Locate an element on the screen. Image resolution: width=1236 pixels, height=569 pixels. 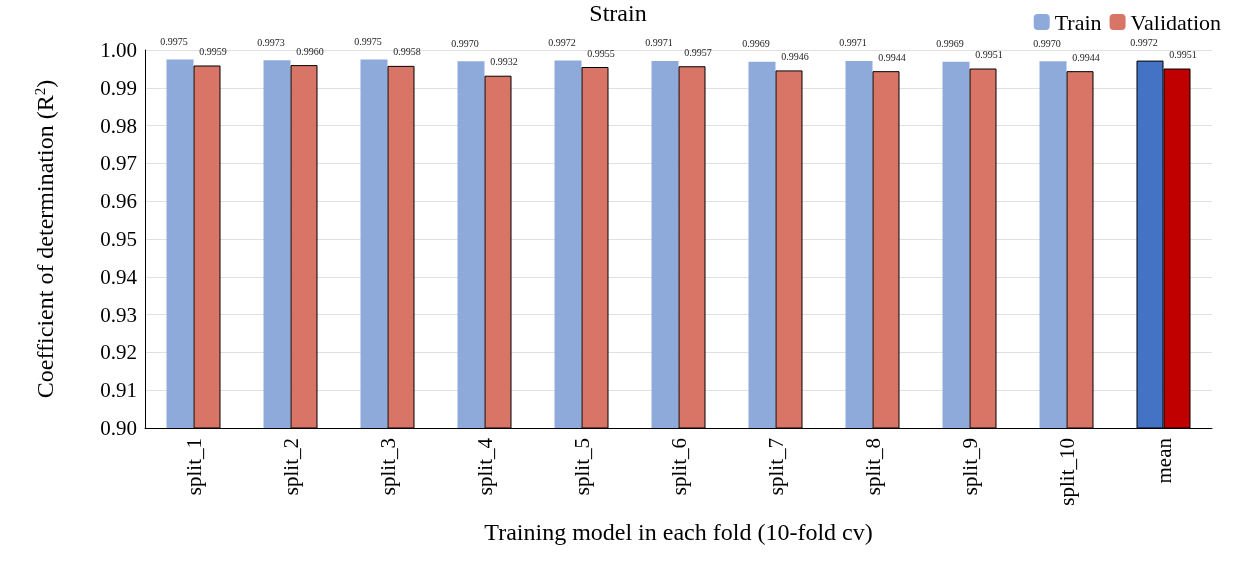
y-tick-label: 0.91 is located at coordinates (118, 390).